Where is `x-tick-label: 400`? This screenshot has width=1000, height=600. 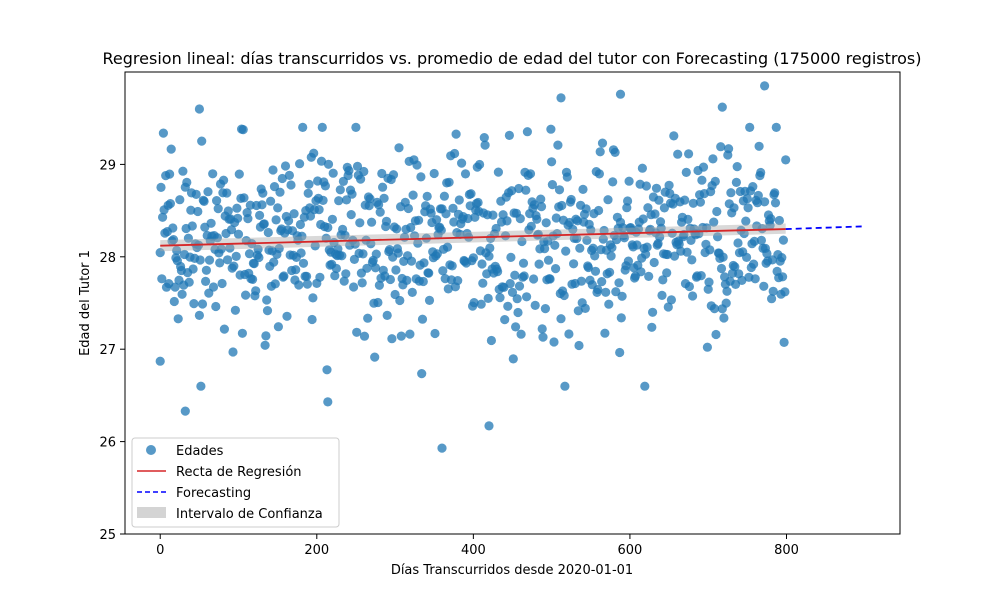
x-tick-label: 400 is located at coordinates (473, 550).